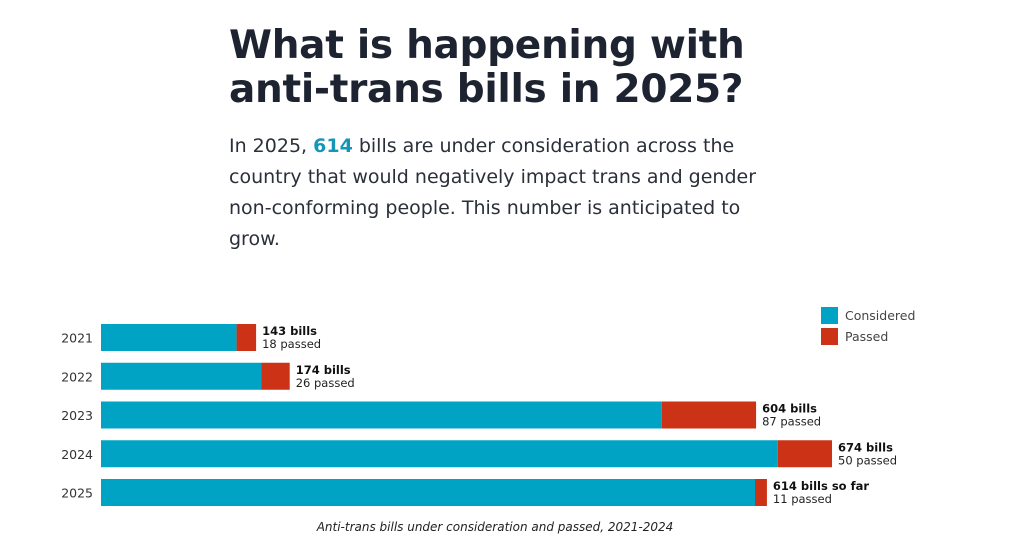 The width and height of the screenshot is (1024, 547). What do you see at coordinates (865, 447) in the screenshot?
I see `data-label-total: 674 bills` at bounding box center [865, 447].